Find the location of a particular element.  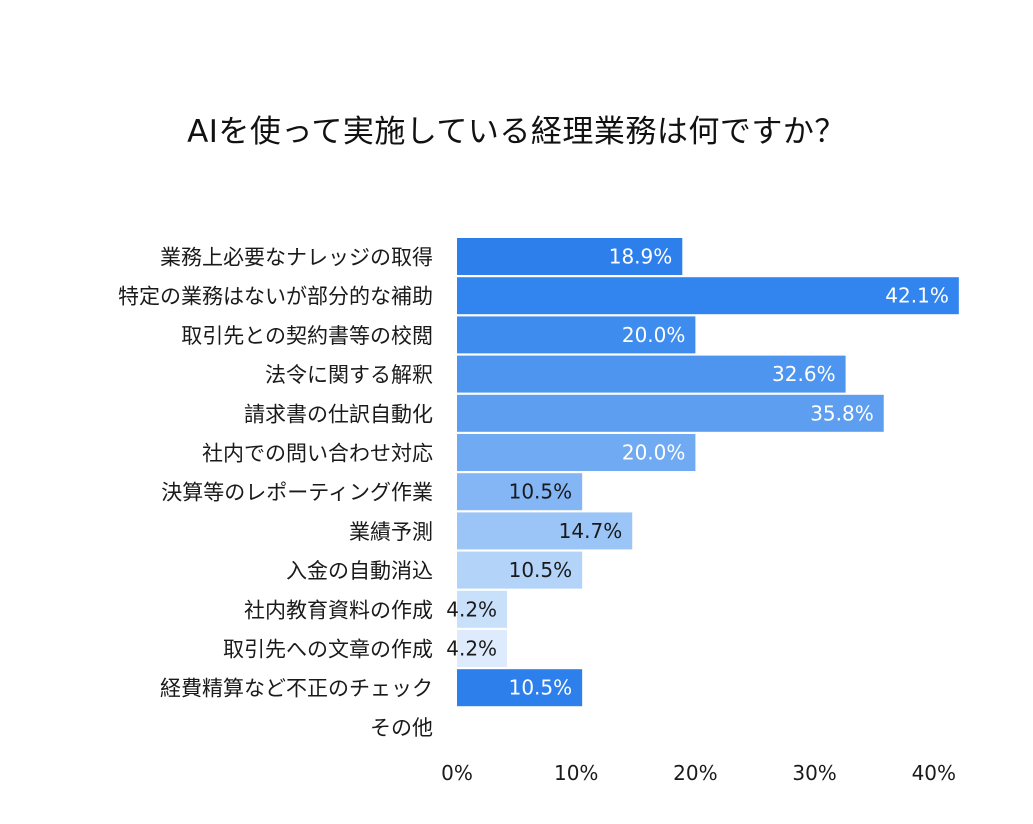

category-label: 決算等のレポーティング作業 is located at coordinates (297, 493).